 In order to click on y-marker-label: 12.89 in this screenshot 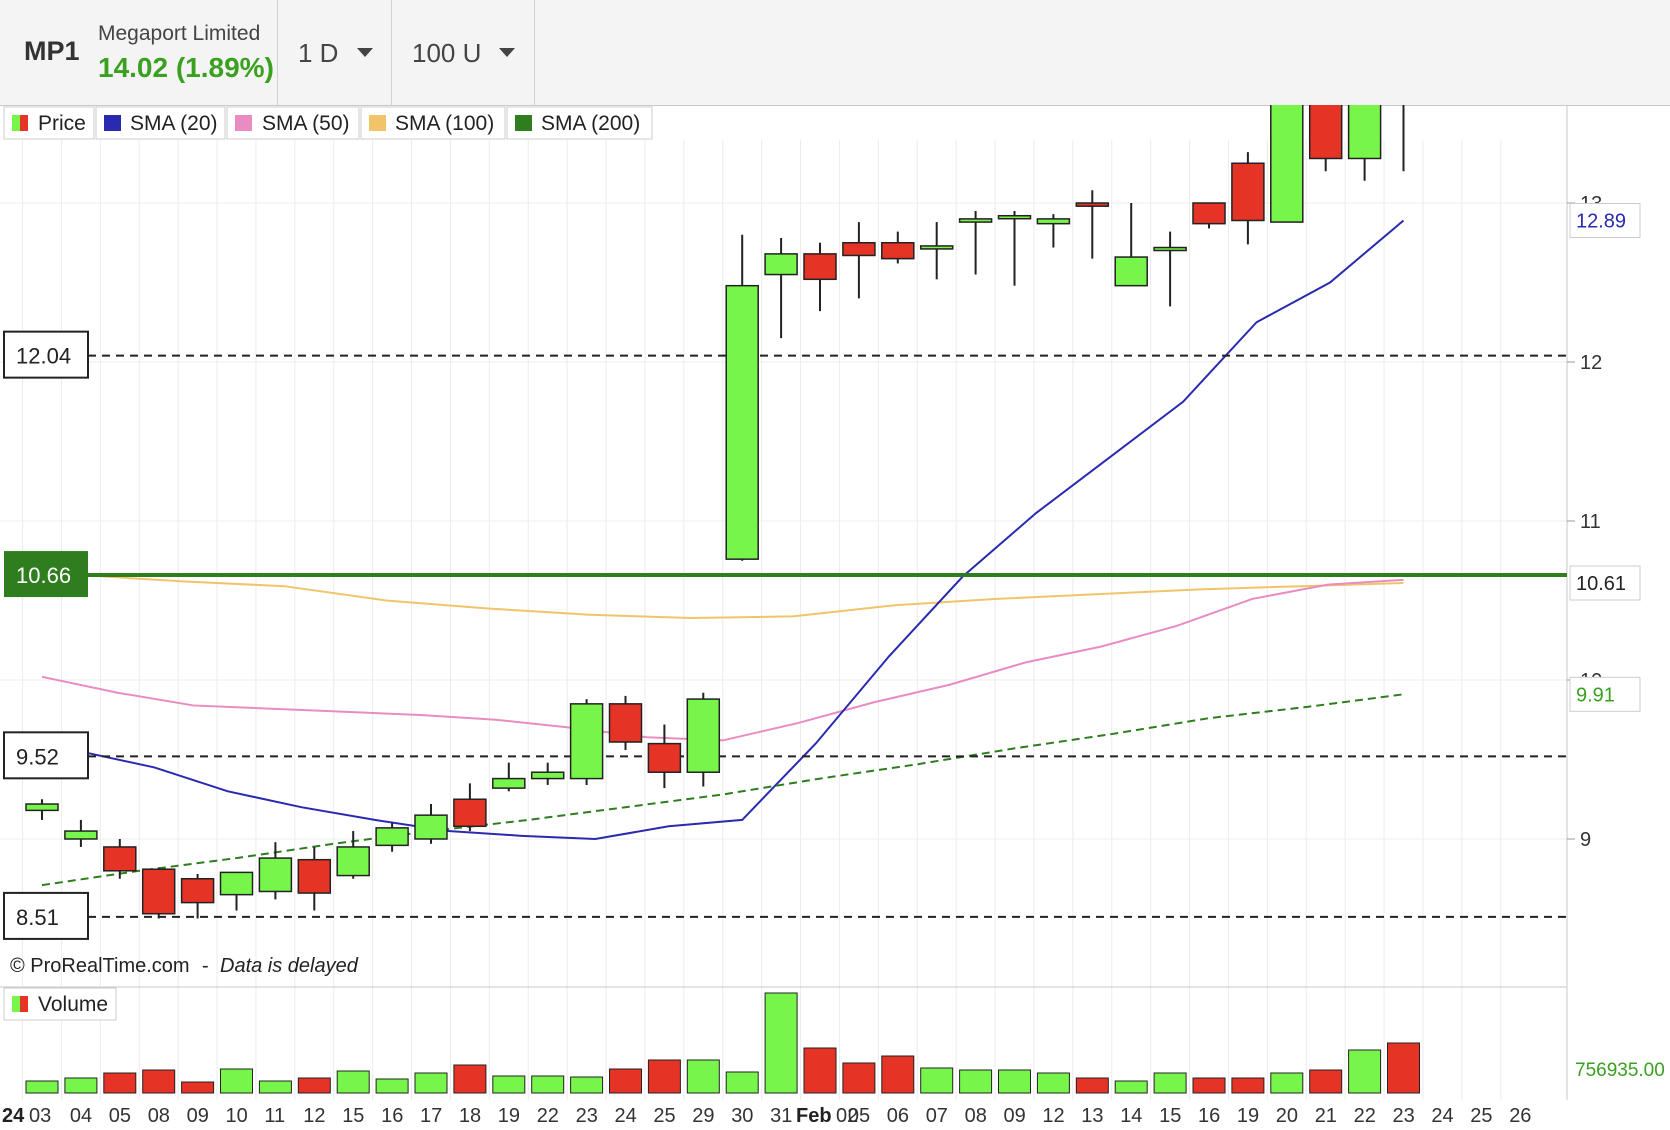, I will do `click(1601, 221)`.